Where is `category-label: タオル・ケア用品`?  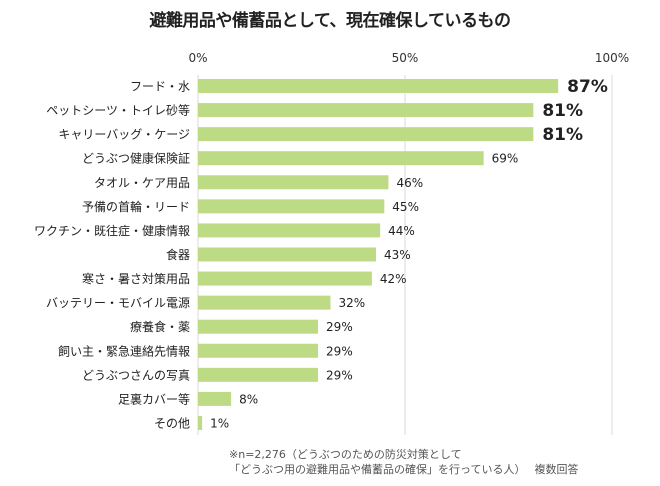 category-label: タオル・ケア用品 is located at coordinates (142, 183).